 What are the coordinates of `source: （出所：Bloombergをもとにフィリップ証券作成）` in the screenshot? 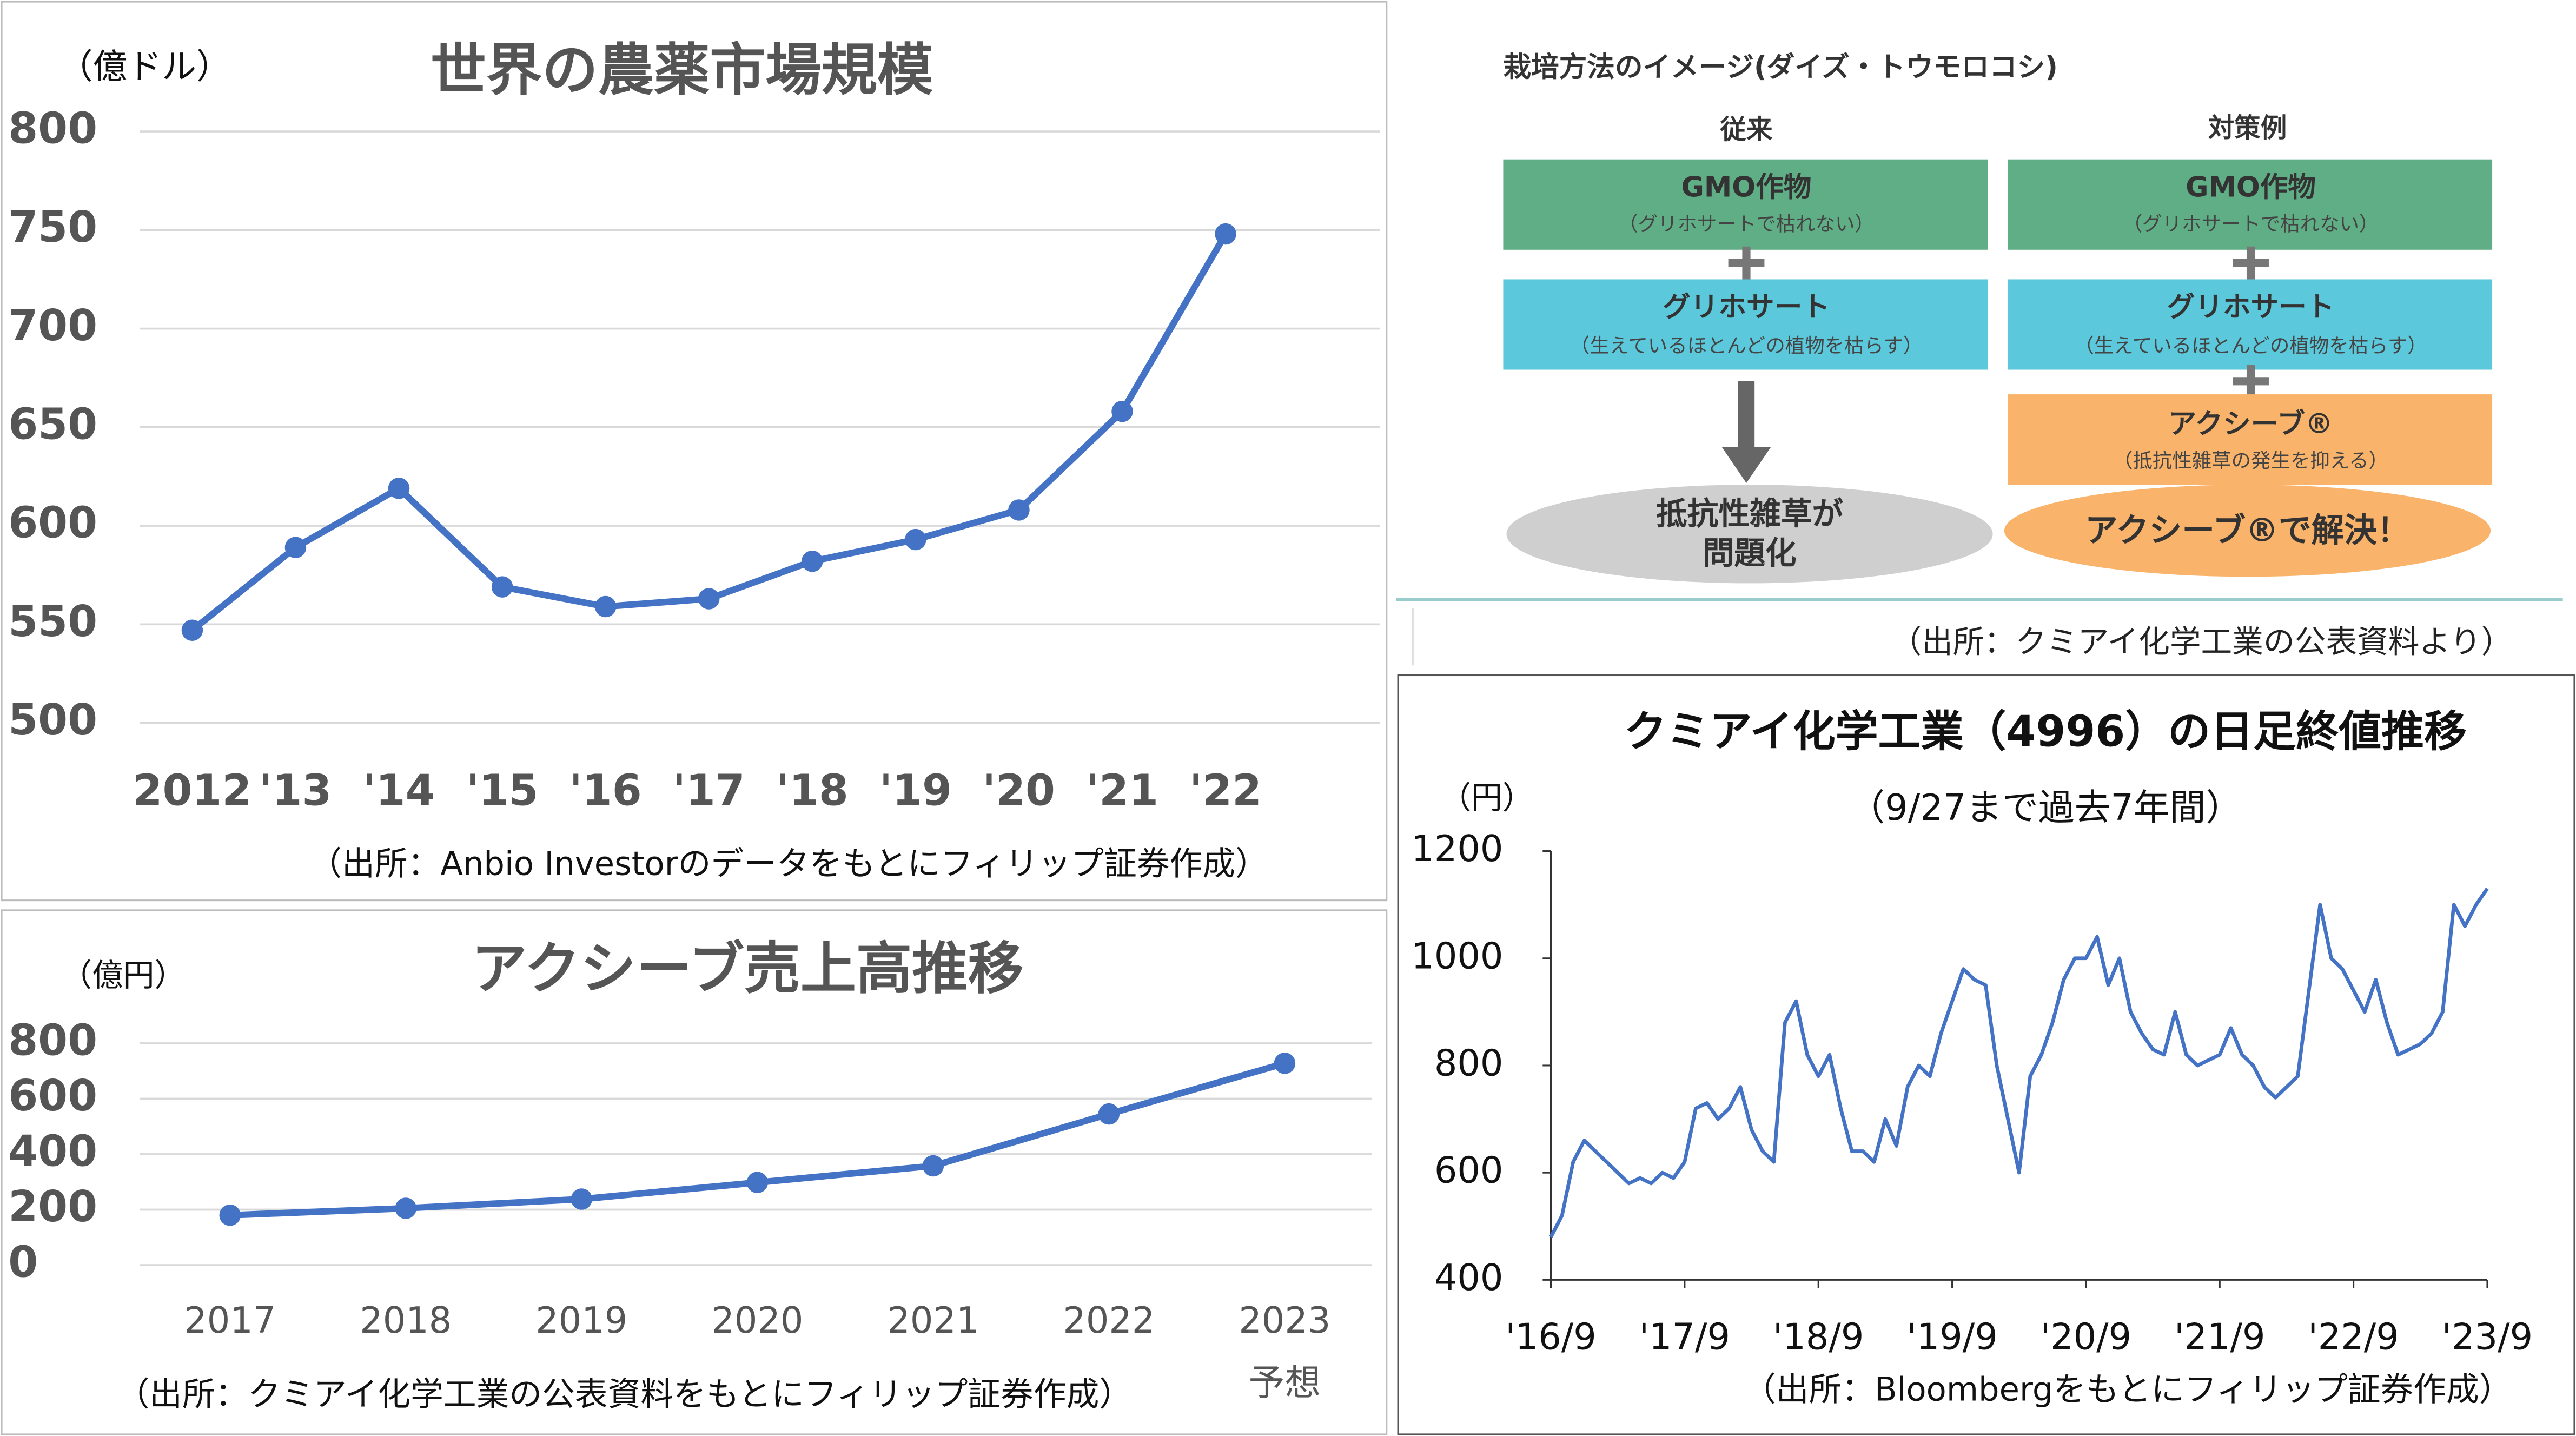 It's located at (2128, 1390).